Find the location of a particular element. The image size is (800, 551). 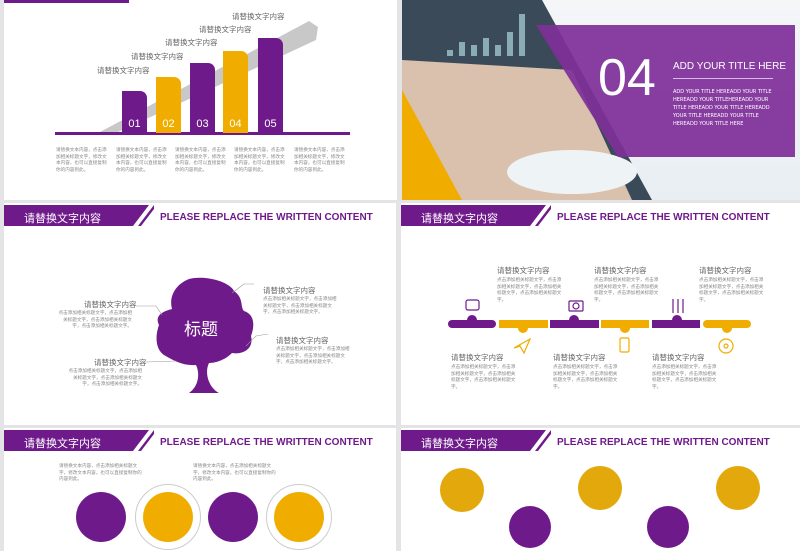

photo-hand-mouse is located at coordinates (527, 100).